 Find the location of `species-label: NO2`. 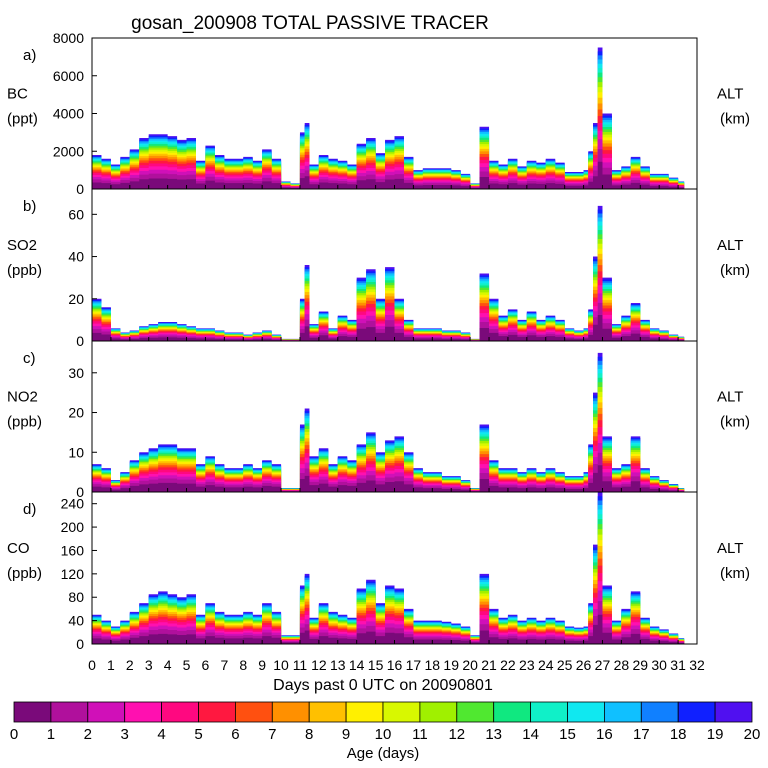

species-label: NO2 is located at coordinates (22, 397).